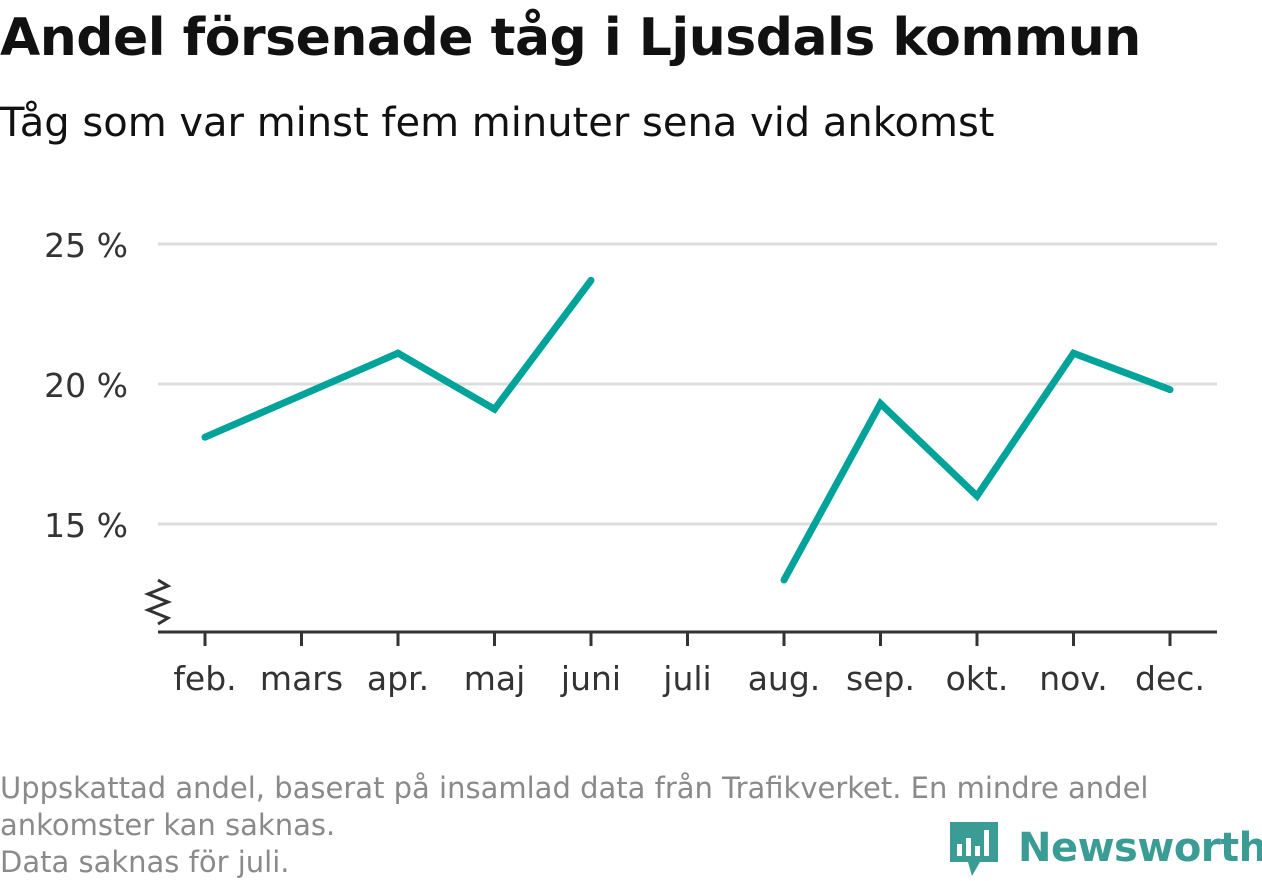 This screenshot has width=1262, height=881. Describe the element at coordinates (1140, 848) in the screenshot. I see `brand-name: Newsworthy` at that location.